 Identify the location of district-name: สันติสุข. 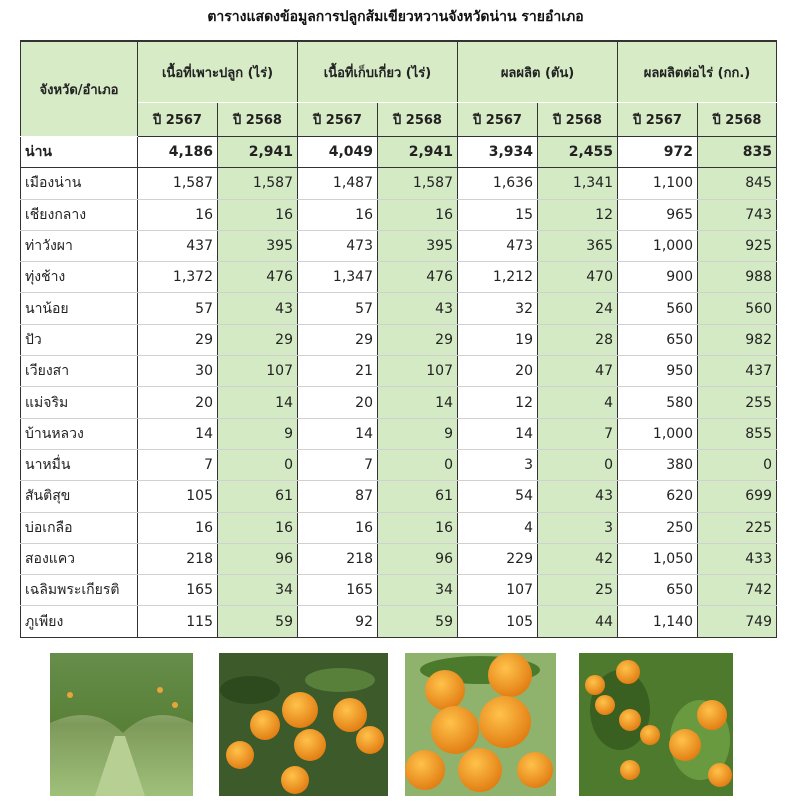
(79, 496).